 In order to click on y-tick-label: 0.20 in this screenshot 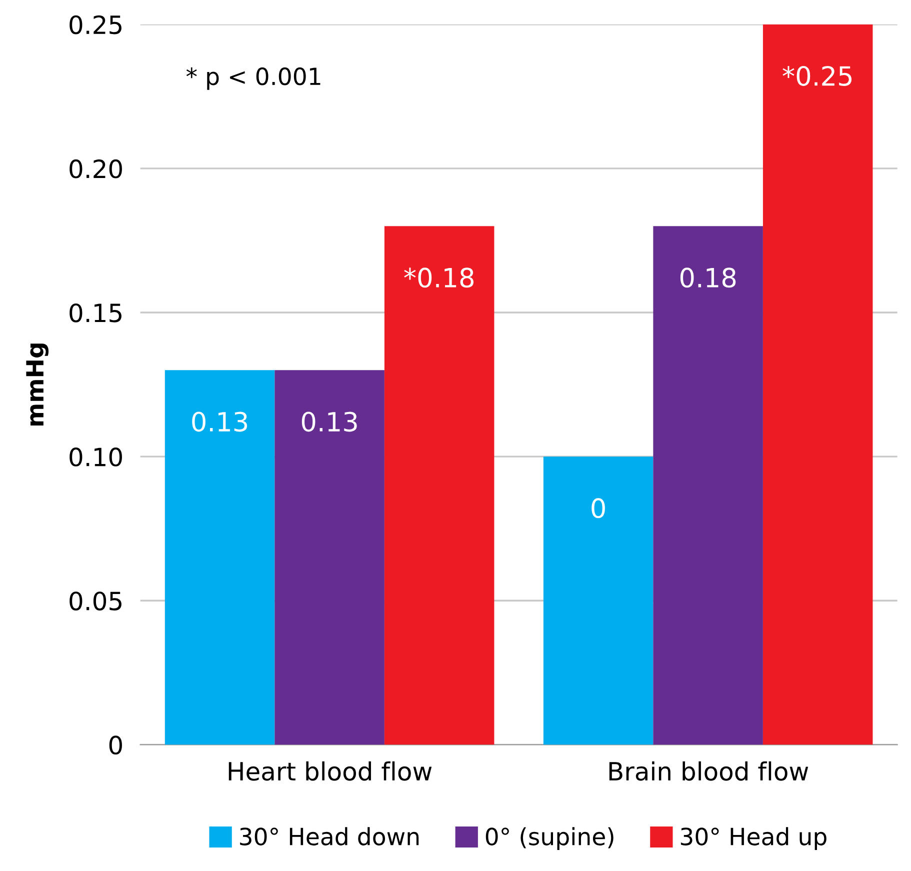, I will do `click(96, 168)`.